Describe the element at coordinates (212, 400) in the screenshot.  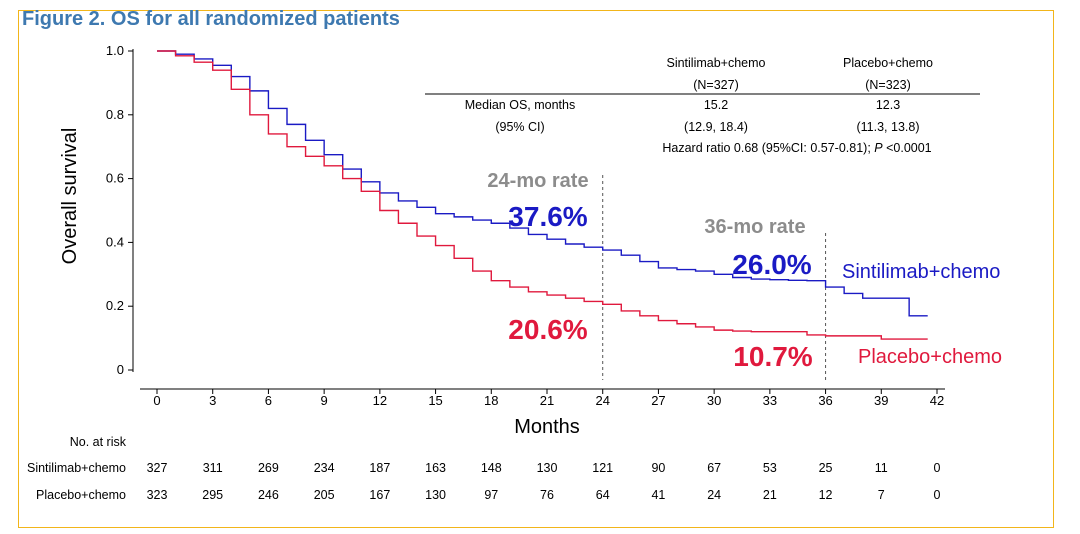
I see `x-tick-label: 3` at that location.